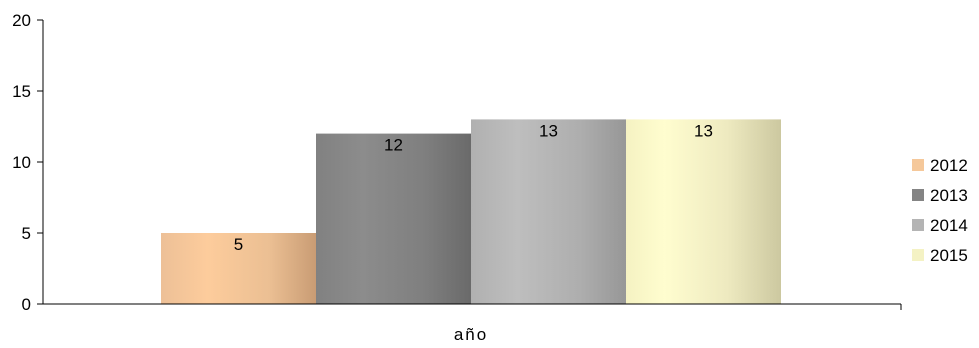 This screenshot has height=348, width=979. What do you see at coordinates (393, 145) in the screenshot?
I see `data-label-2013: 12` at bounding box center [393, 145].